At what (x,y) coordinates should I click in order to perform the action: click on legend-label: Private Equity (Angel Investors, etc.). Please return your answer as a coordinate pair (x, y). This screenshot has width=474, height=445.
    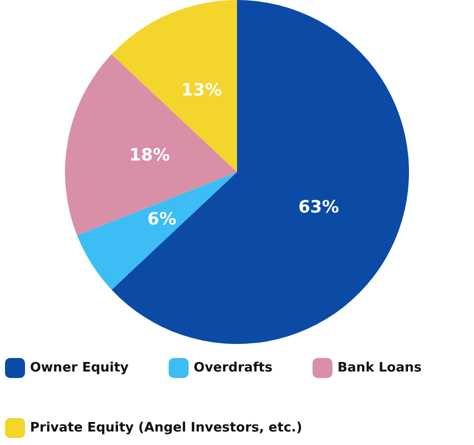
    Looking at the image, I should click on (166, 428).